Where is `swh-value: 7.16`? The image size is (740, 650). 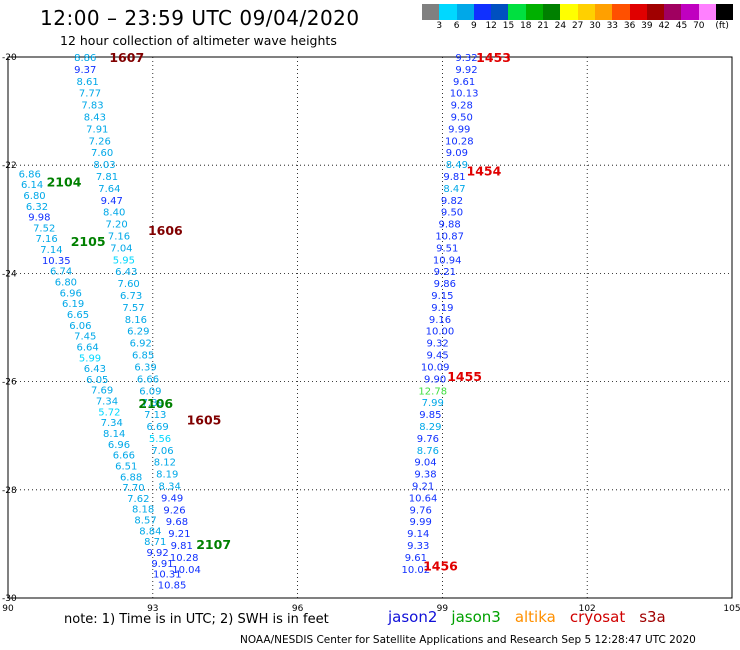 swh-value: 7.16 is located at coordinates (46, 239).